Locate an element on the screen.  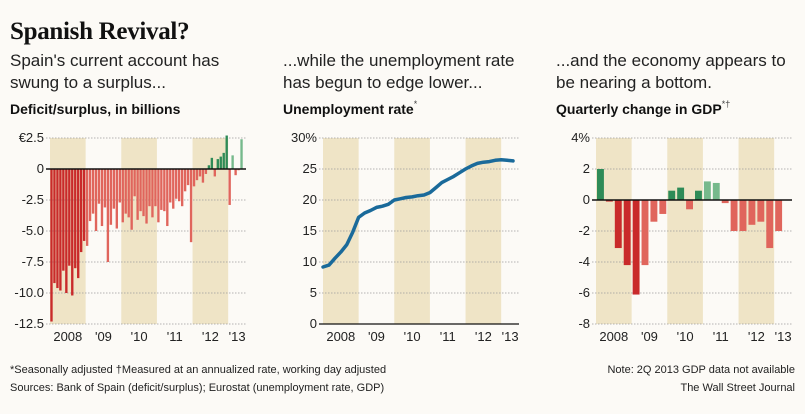
y-tick-label: -4 is located at coordinates (584, 261).